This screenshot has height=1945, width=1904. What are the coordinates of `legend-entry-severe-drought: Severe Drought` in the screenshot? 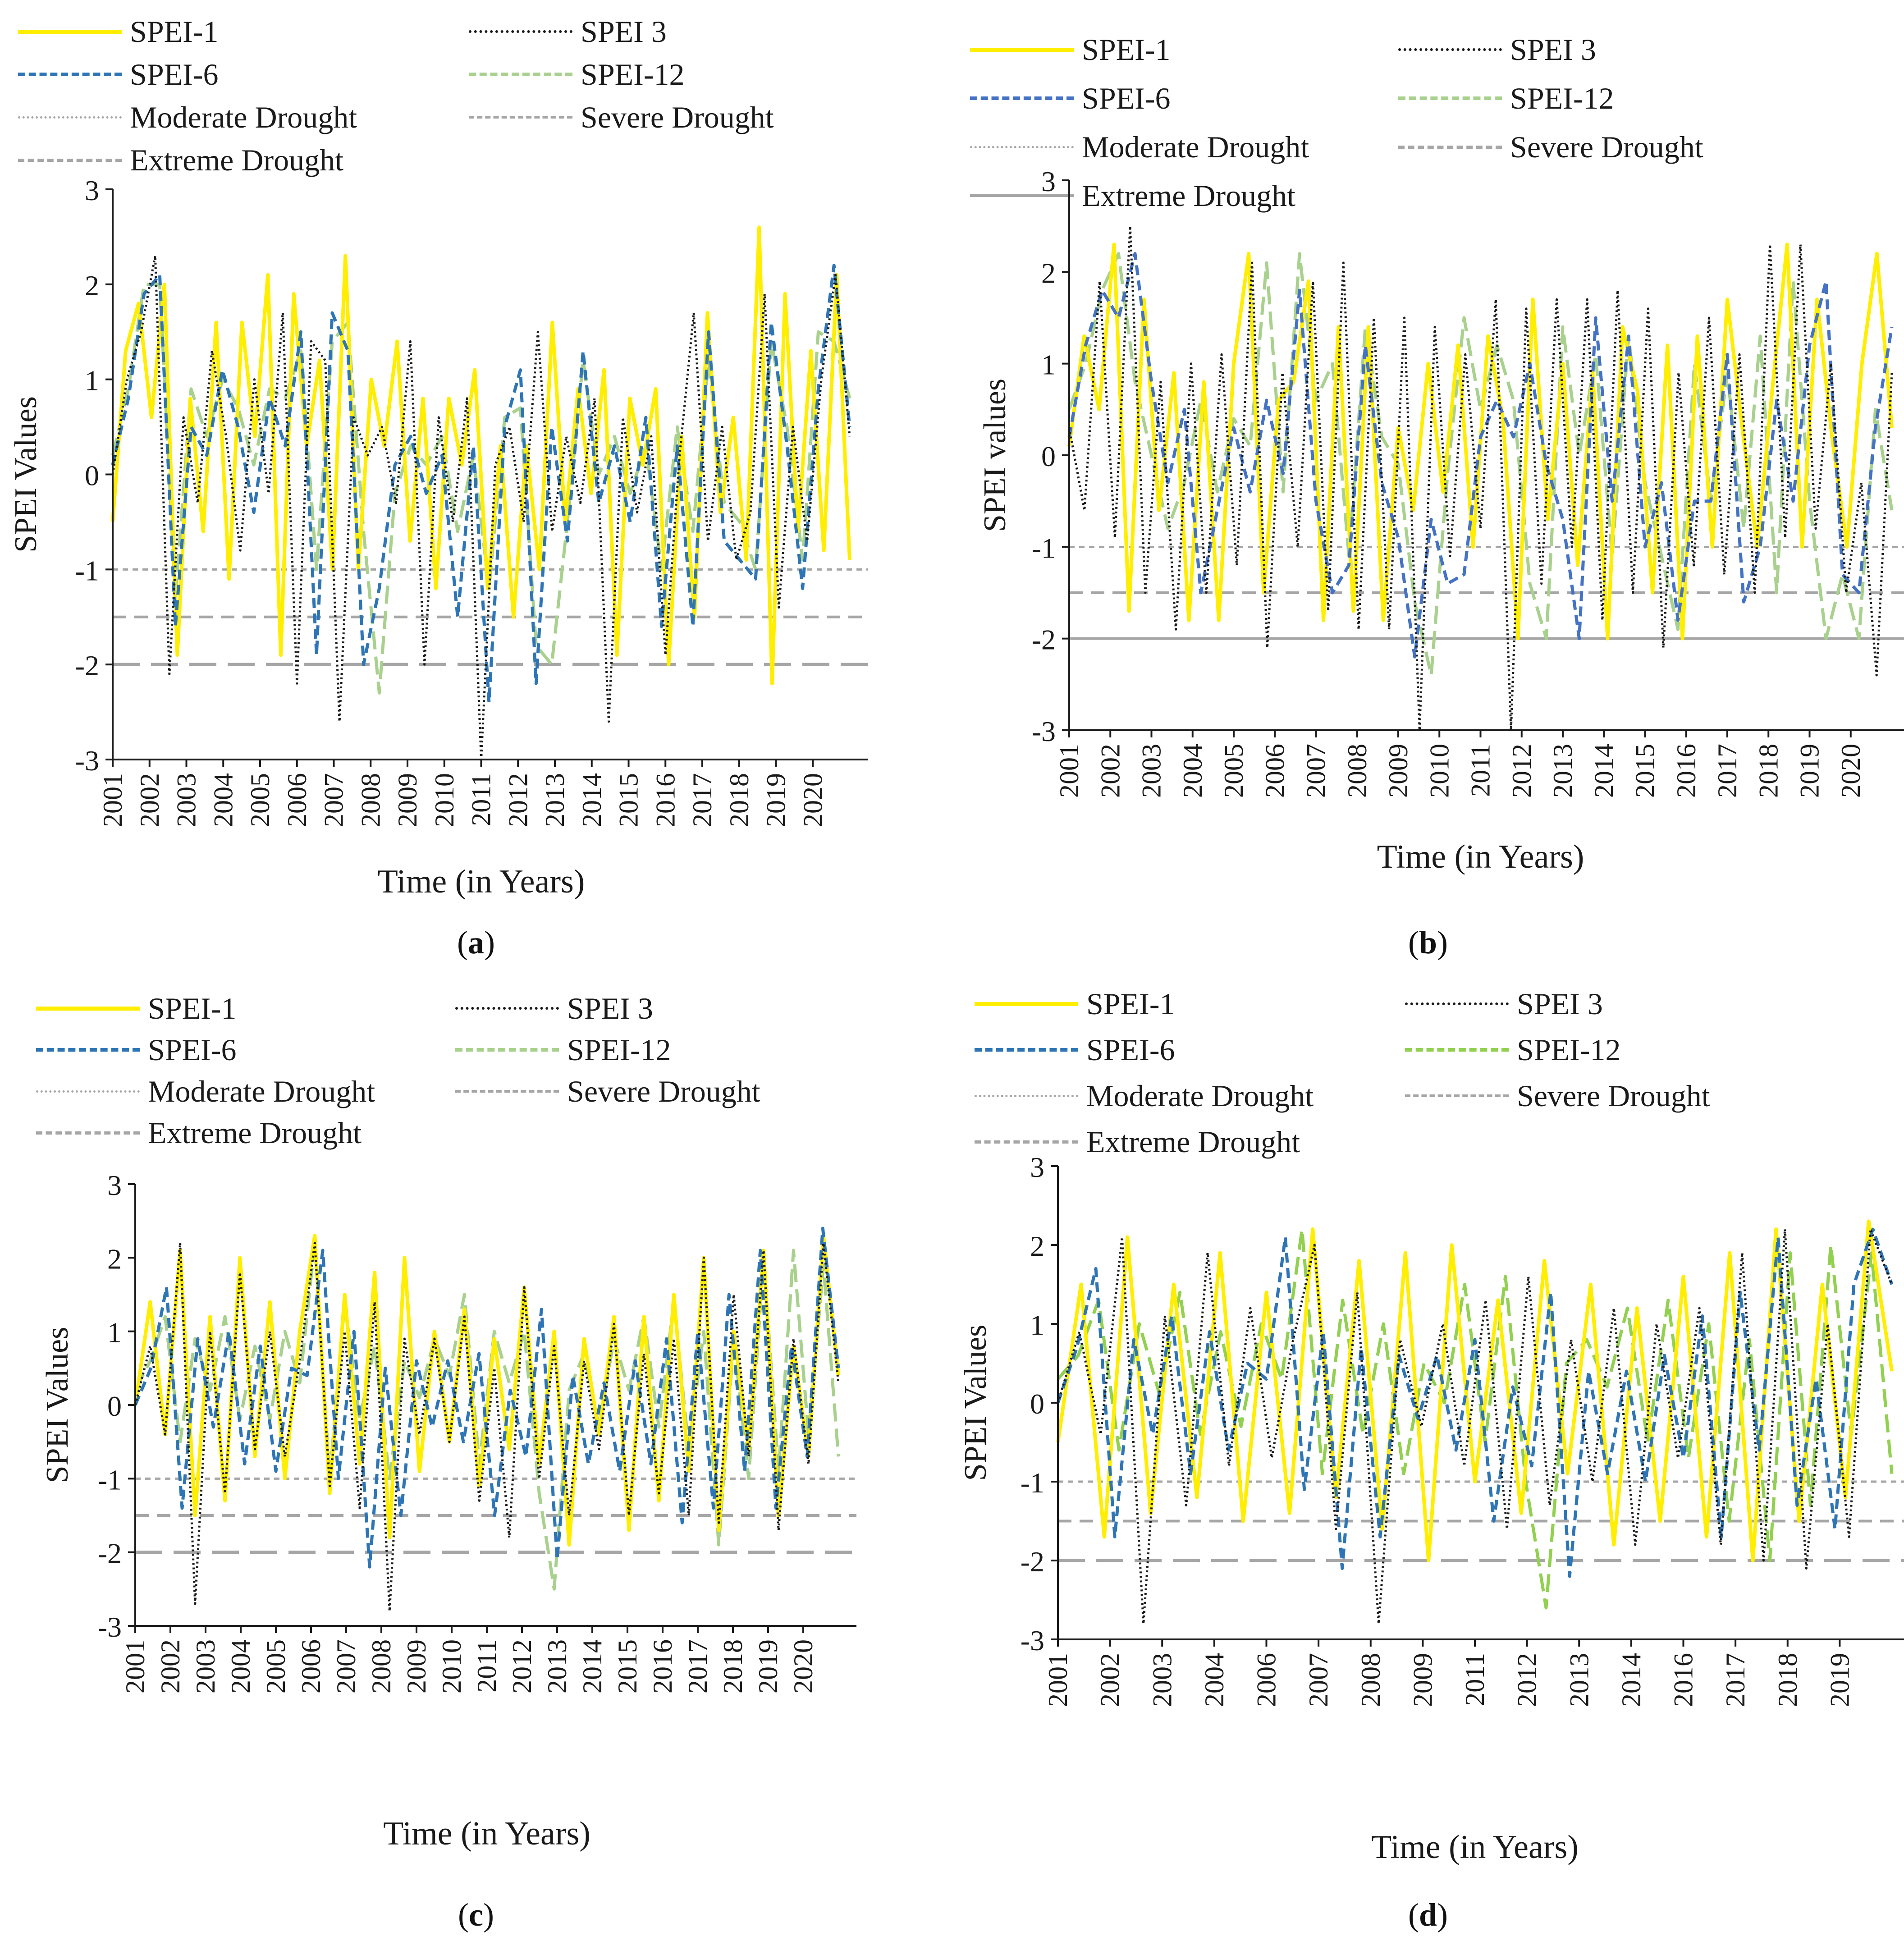 It's located at (1550, 147).